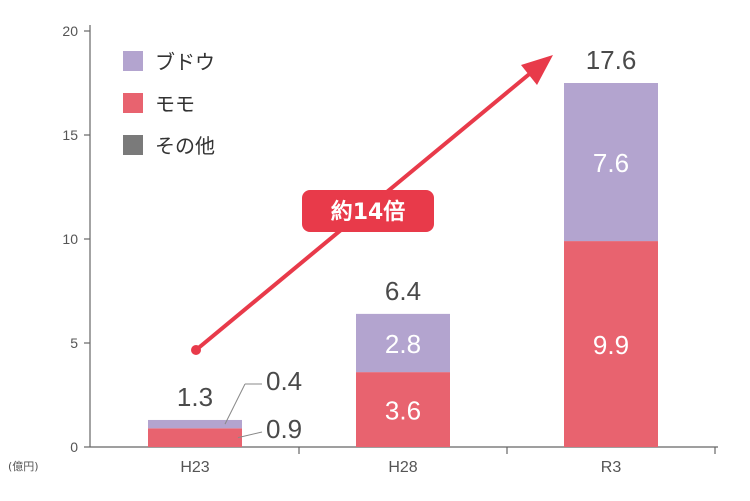 The height and width of the screenshot is (501, 750). Describe the element at coordinates (133, 103) in the screenshot. I see `legend-swatch-peach` at that location.